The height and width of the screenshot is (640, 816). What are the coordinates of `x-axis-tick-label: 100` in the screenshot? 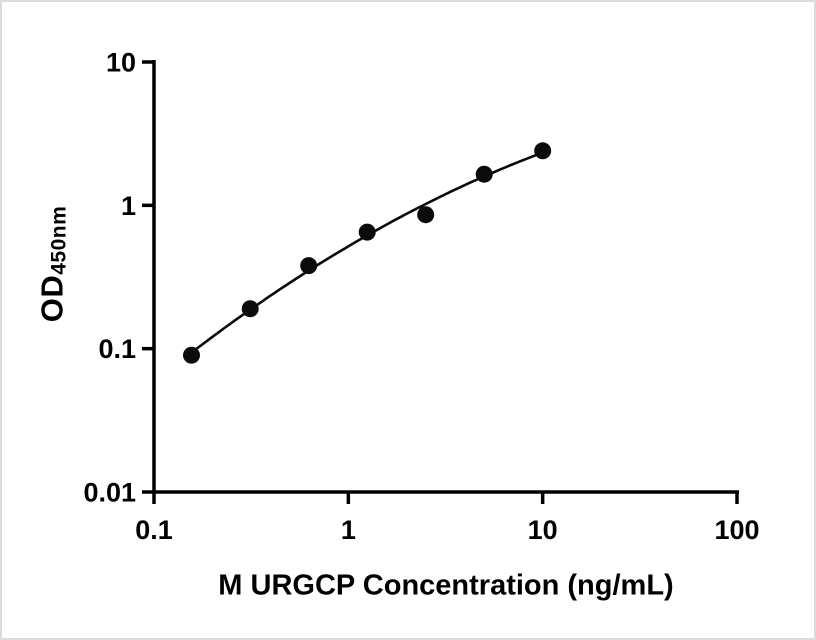 It's located at (736, 530).